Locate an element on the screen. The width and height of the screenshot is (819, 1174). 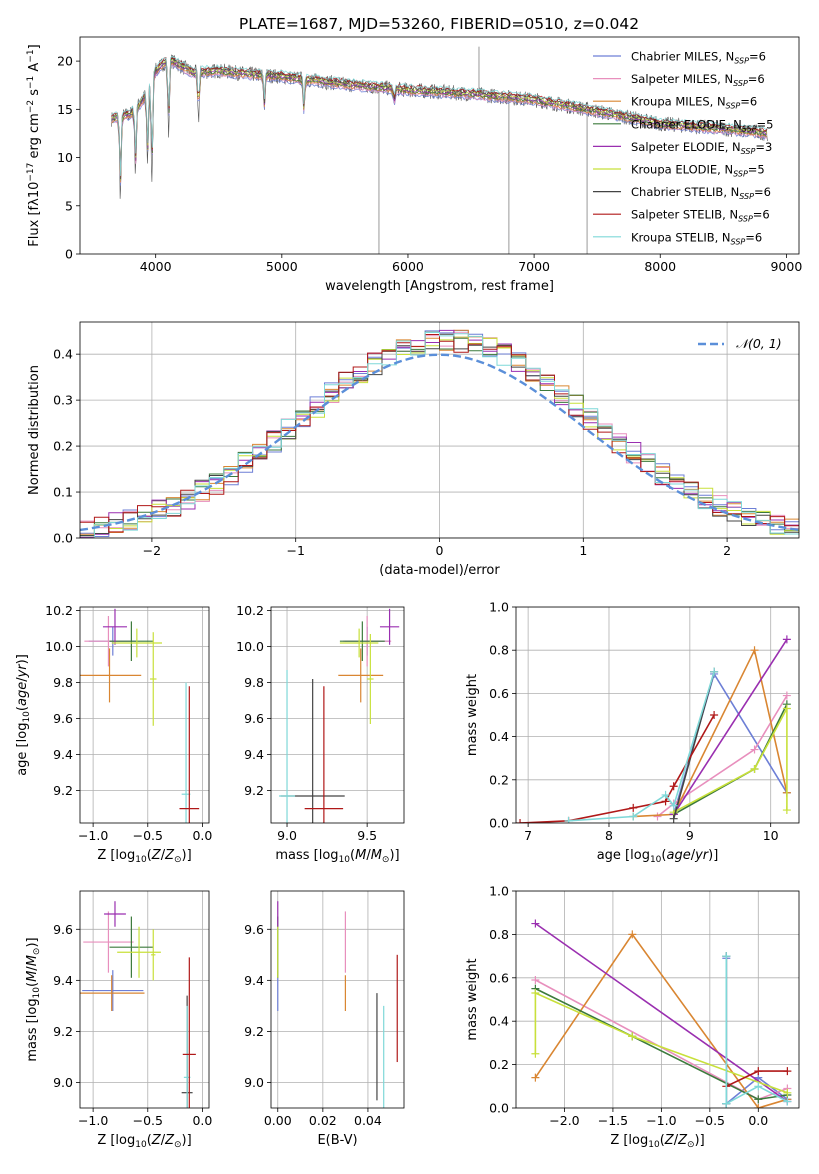
y-tick-label: 15 is located at coordinates (65, 109).